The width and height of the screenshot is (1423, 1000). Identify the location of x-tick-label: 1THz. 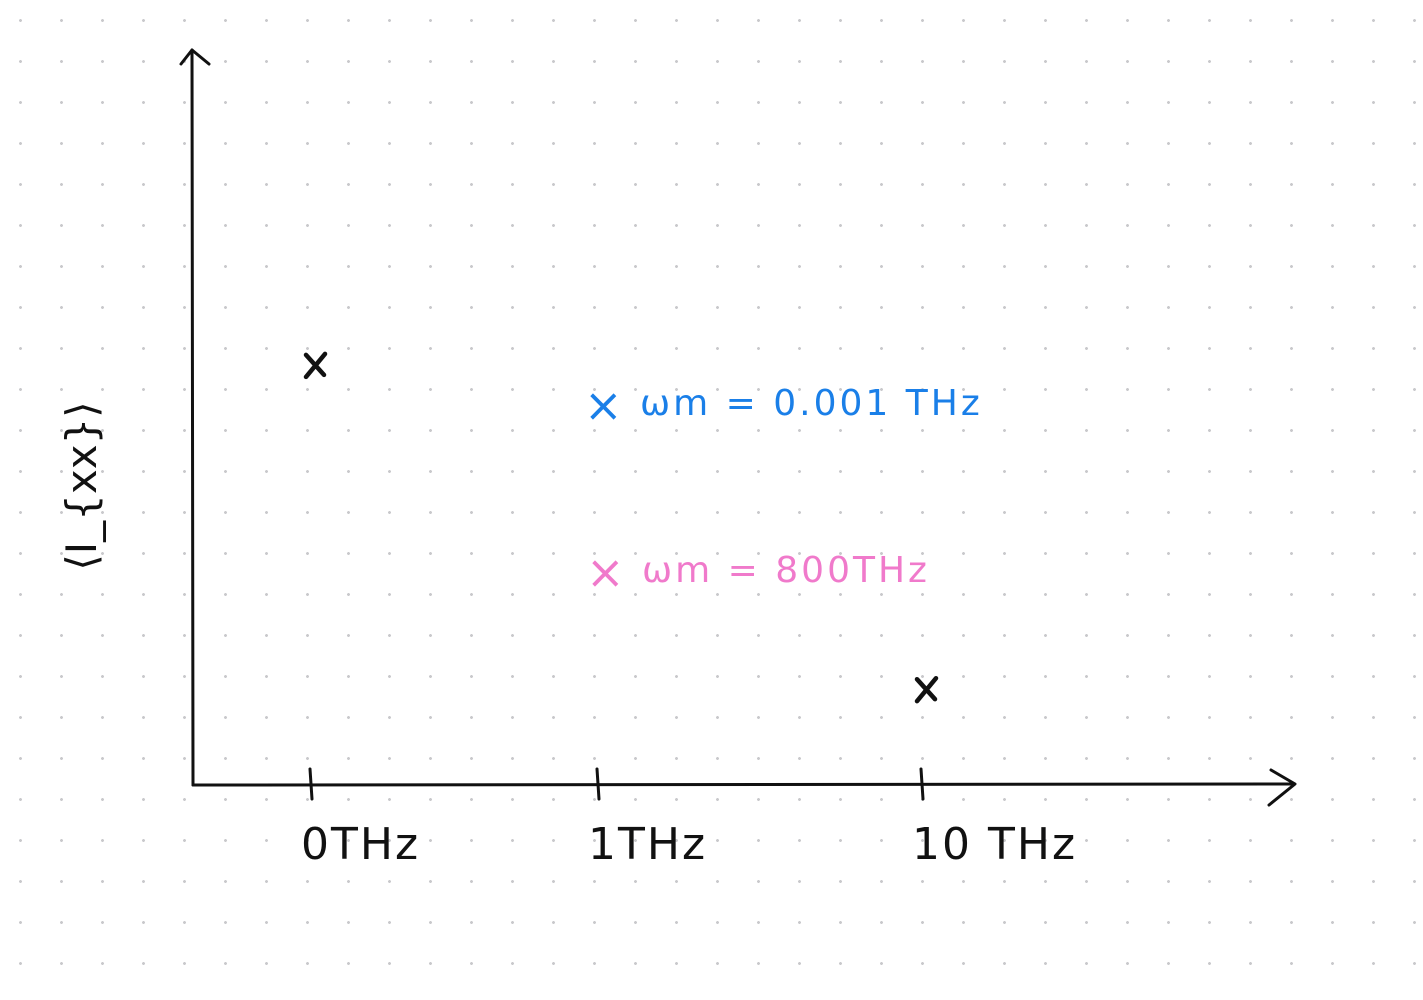
(647, 844).